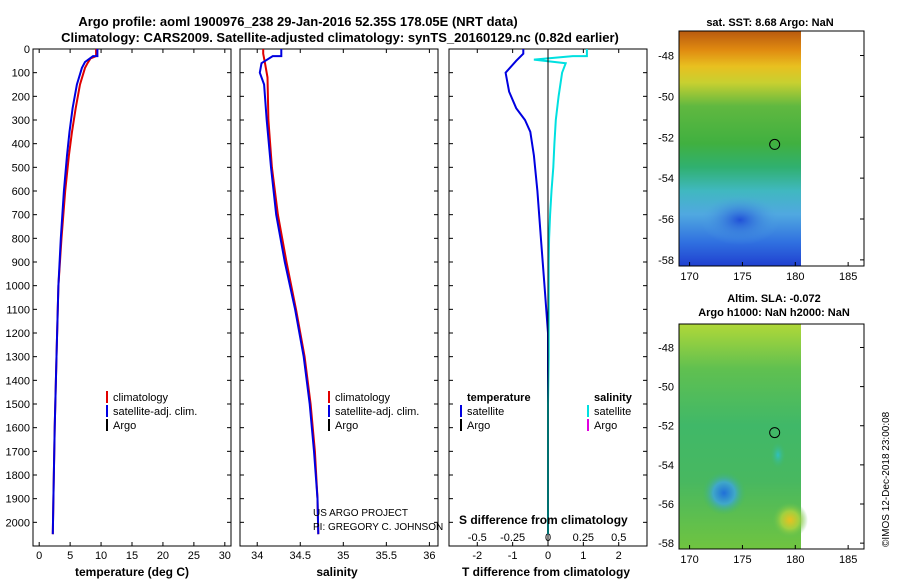  What do you see at coordinates (666, 466) in the screenshot?
I see `sla-lat-tick-label: -54` at bounding box center [666, 466].